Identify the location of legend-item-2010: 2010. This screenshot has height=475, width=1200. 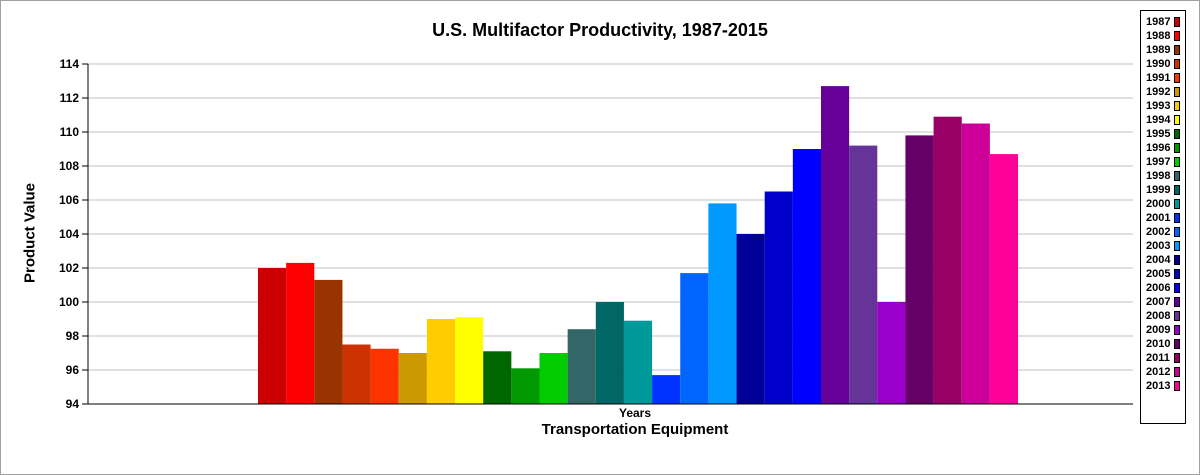
(1163, 344).